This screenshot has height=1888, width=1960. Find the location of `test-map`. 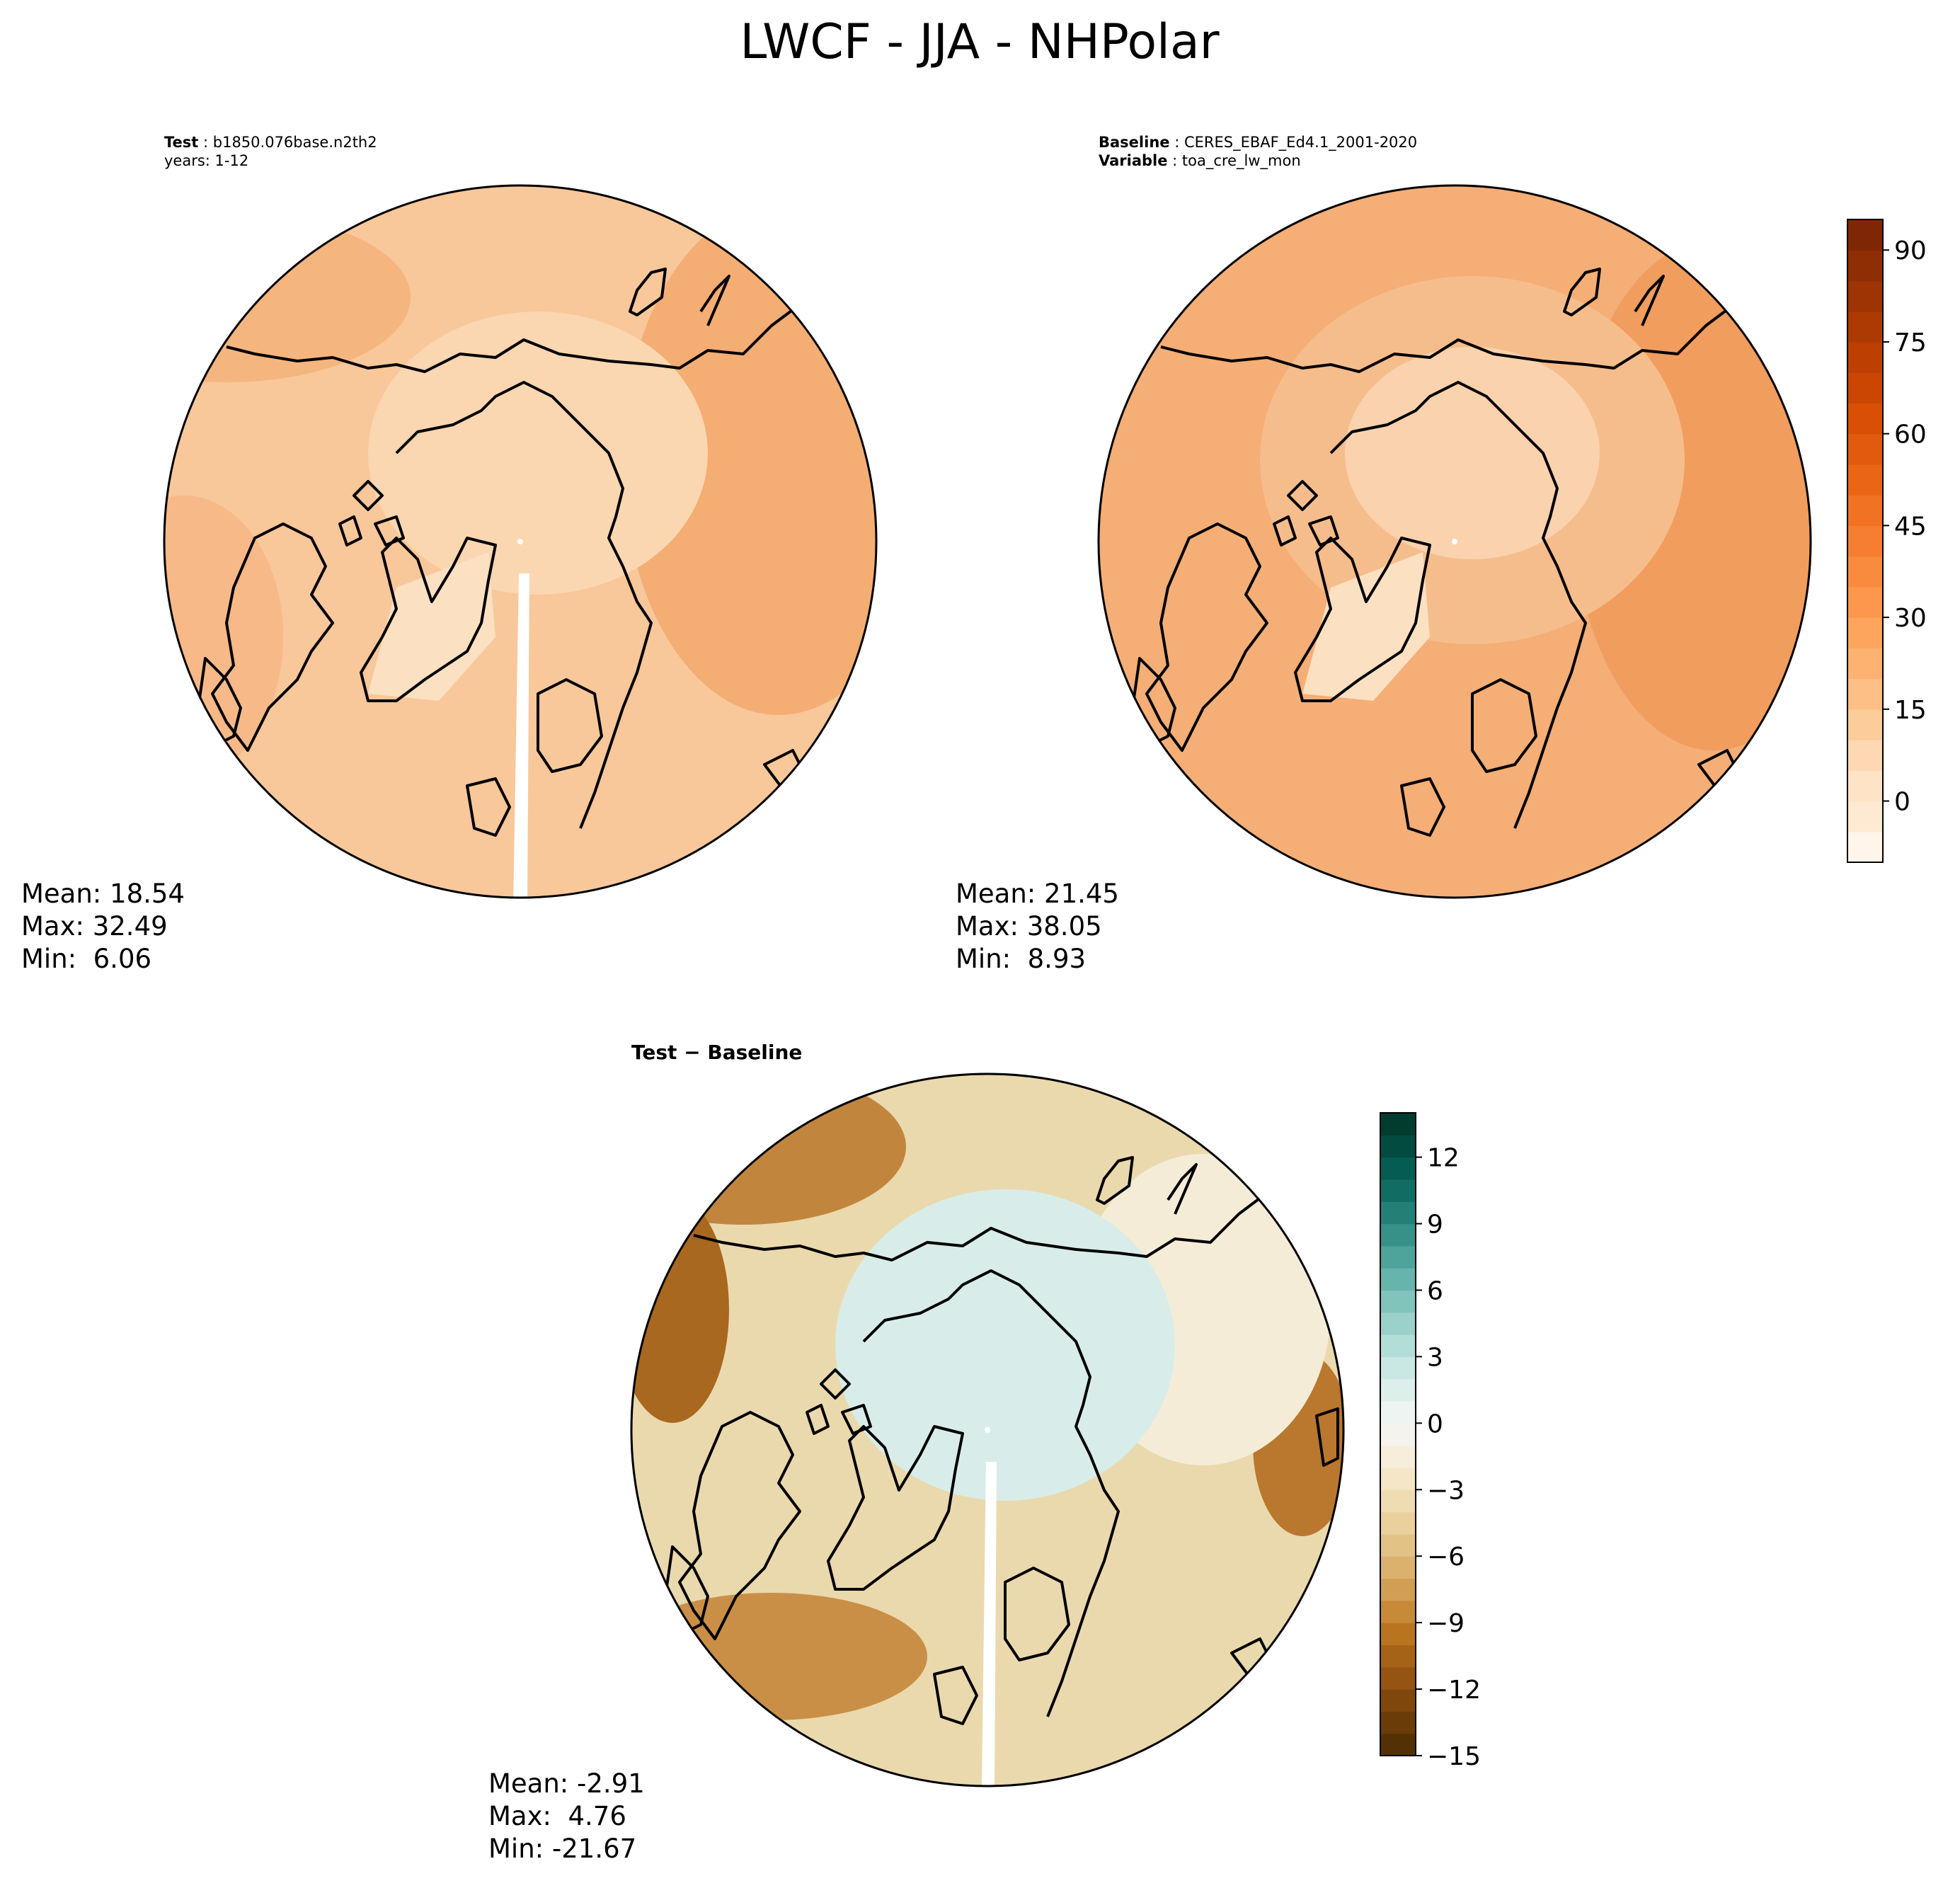

test-map is located at coordinates (520, 541).